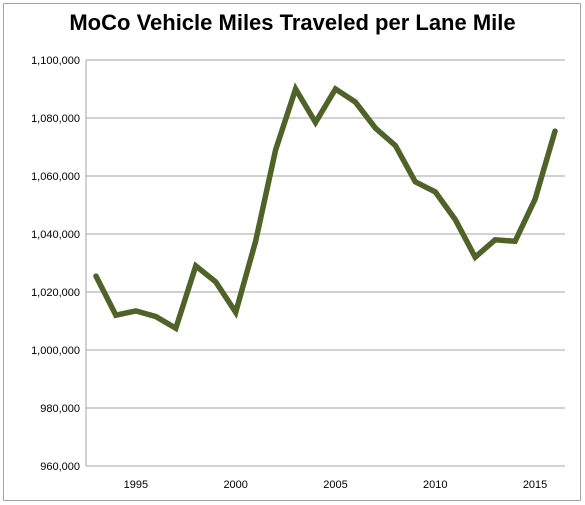 This screenshot has width=585, height=505. What do you see at coordinates (335, 485) in the screenshot?
I see `x-tick-label-2: 2005` at bounding box center [335, 485].